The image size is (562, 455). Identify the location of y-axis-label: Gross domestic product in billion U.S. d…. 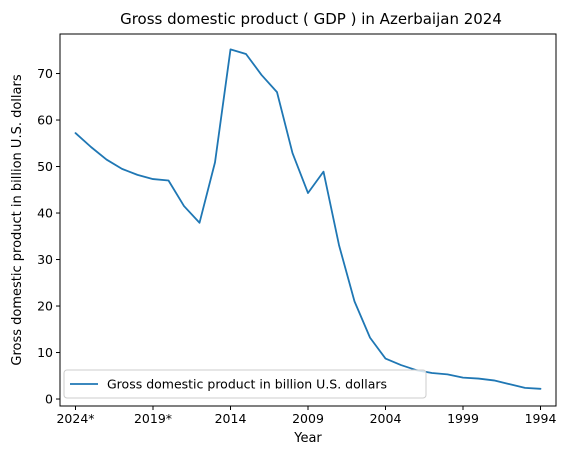
(17, 219).